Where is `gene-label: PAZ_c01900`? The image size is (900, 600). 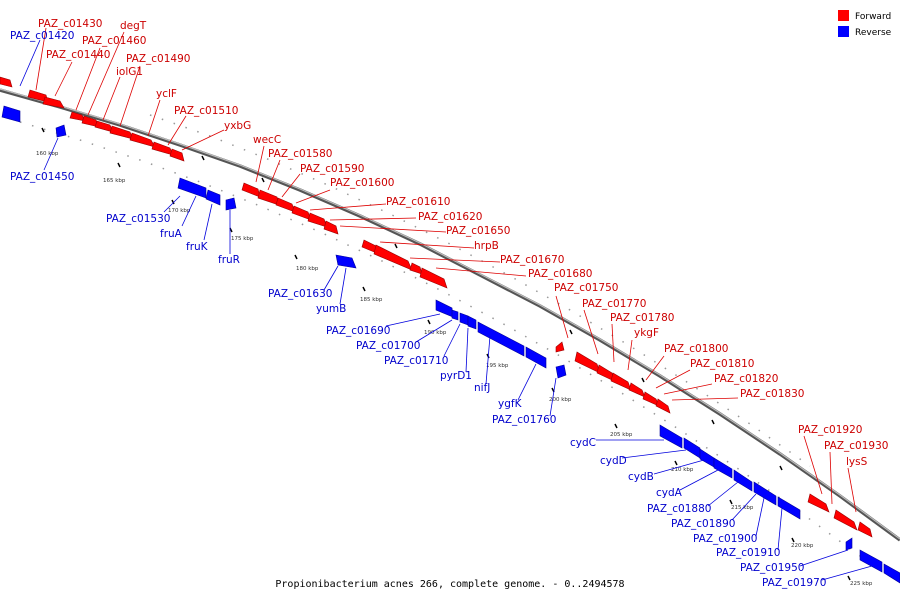 gene-label: PAZ_c01900 is located at coordinates (725, 539).